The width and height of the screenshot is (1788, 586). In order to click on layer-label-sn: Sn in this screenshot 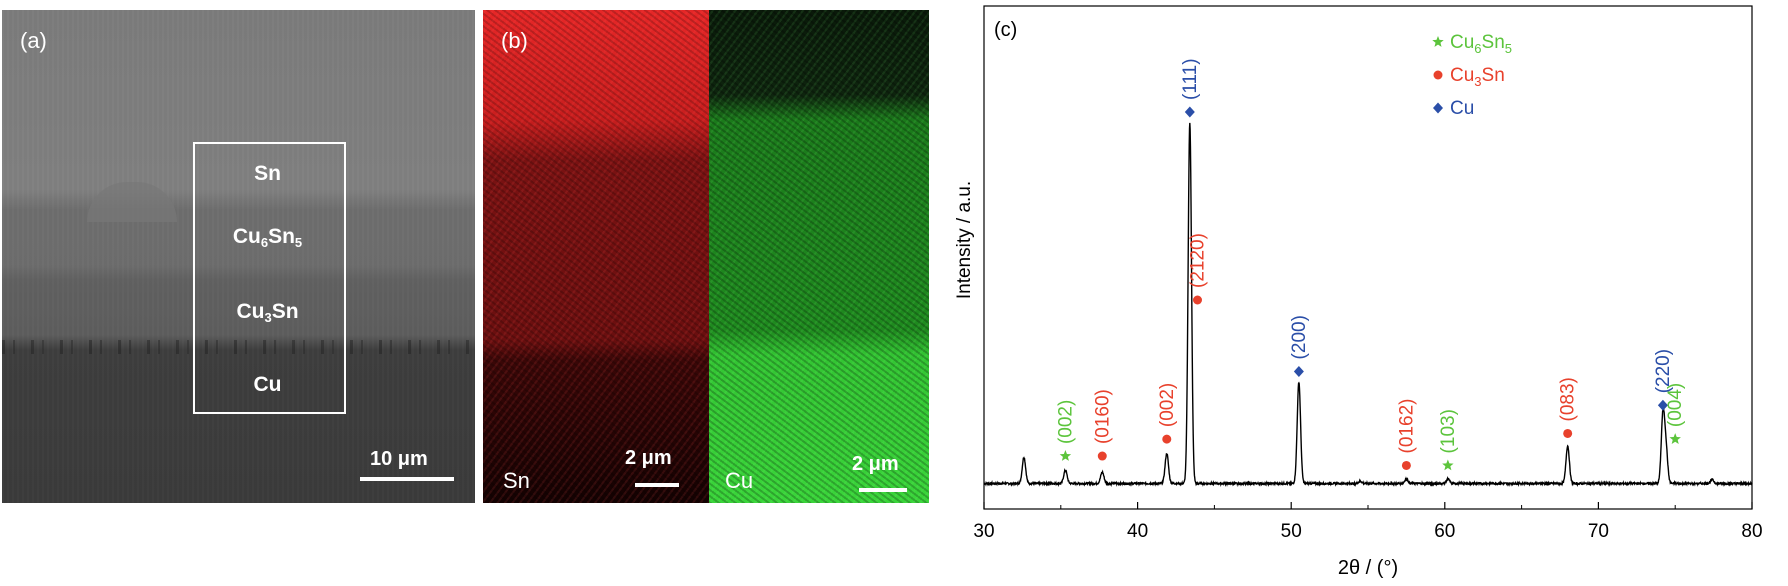, I will do `click(267, 173)`.